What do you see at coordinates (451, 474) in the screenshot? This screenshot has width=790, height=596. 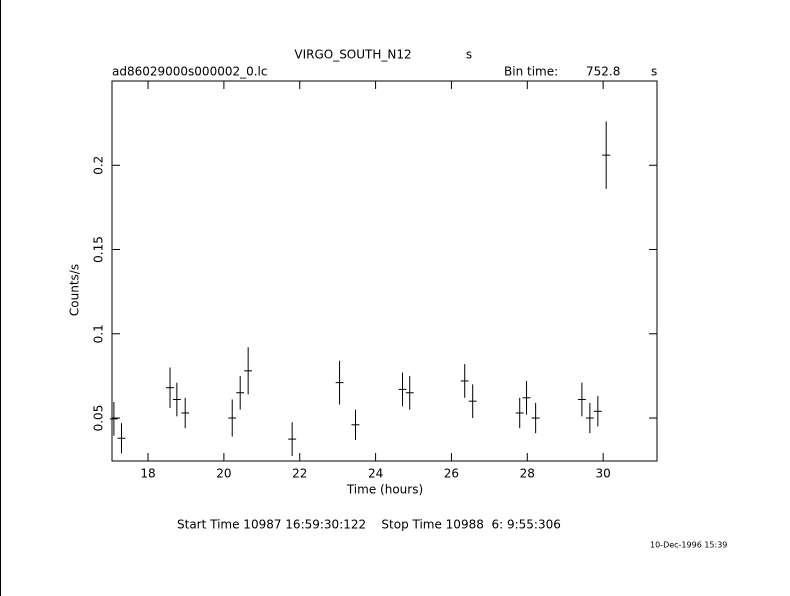 I see `x-tick-label: 26` at bounding box center [451, 474].